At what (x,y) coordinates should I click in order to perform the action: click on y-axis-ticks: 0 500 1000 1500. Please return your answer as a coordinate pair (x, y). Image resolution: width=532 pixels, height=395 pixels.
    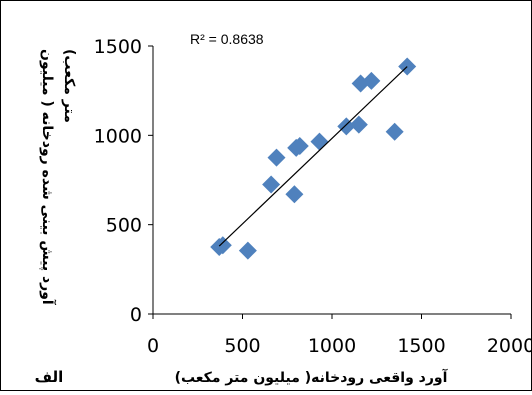
    Looking at the image, I should click on (123, 181).